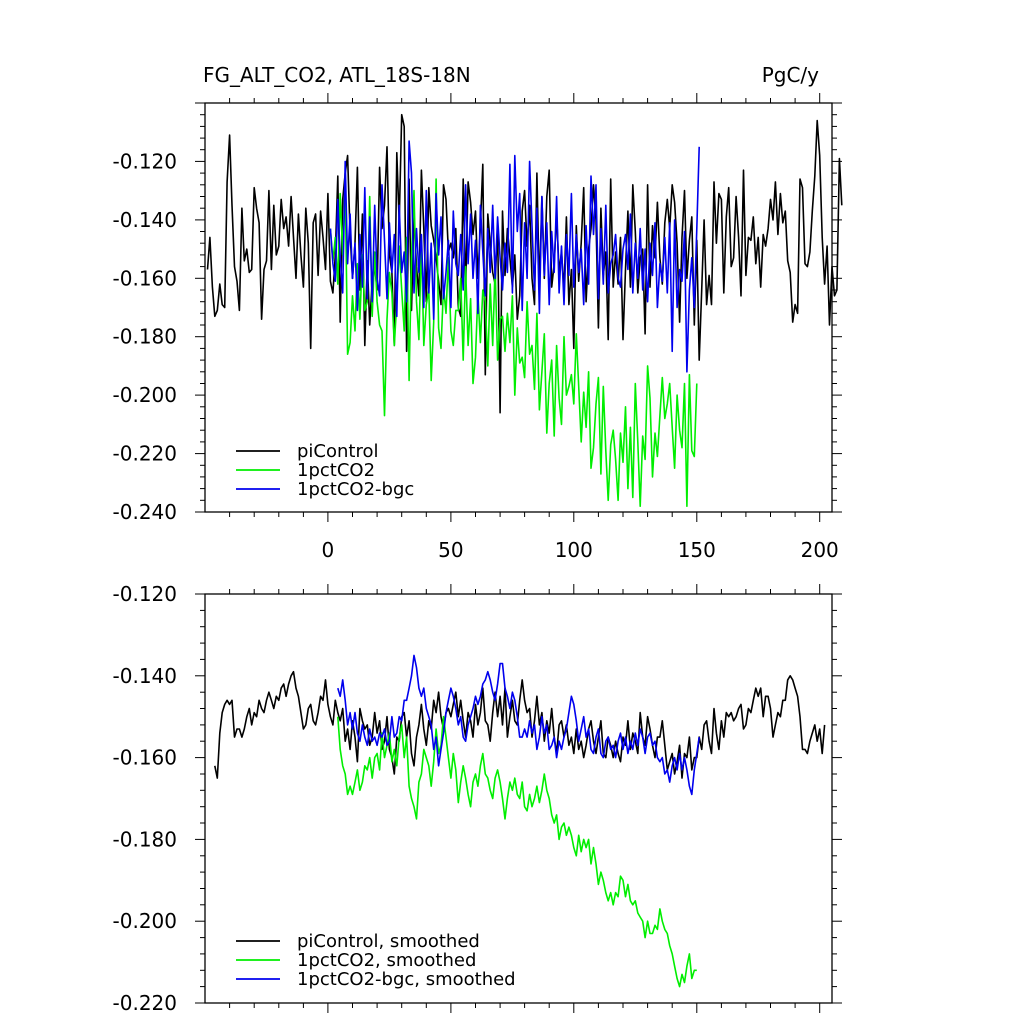  What do you see at coordinates (790, 75) in the screenshot?
I see `top-chart-units: PgC/y` at bounding box center [790, 75].